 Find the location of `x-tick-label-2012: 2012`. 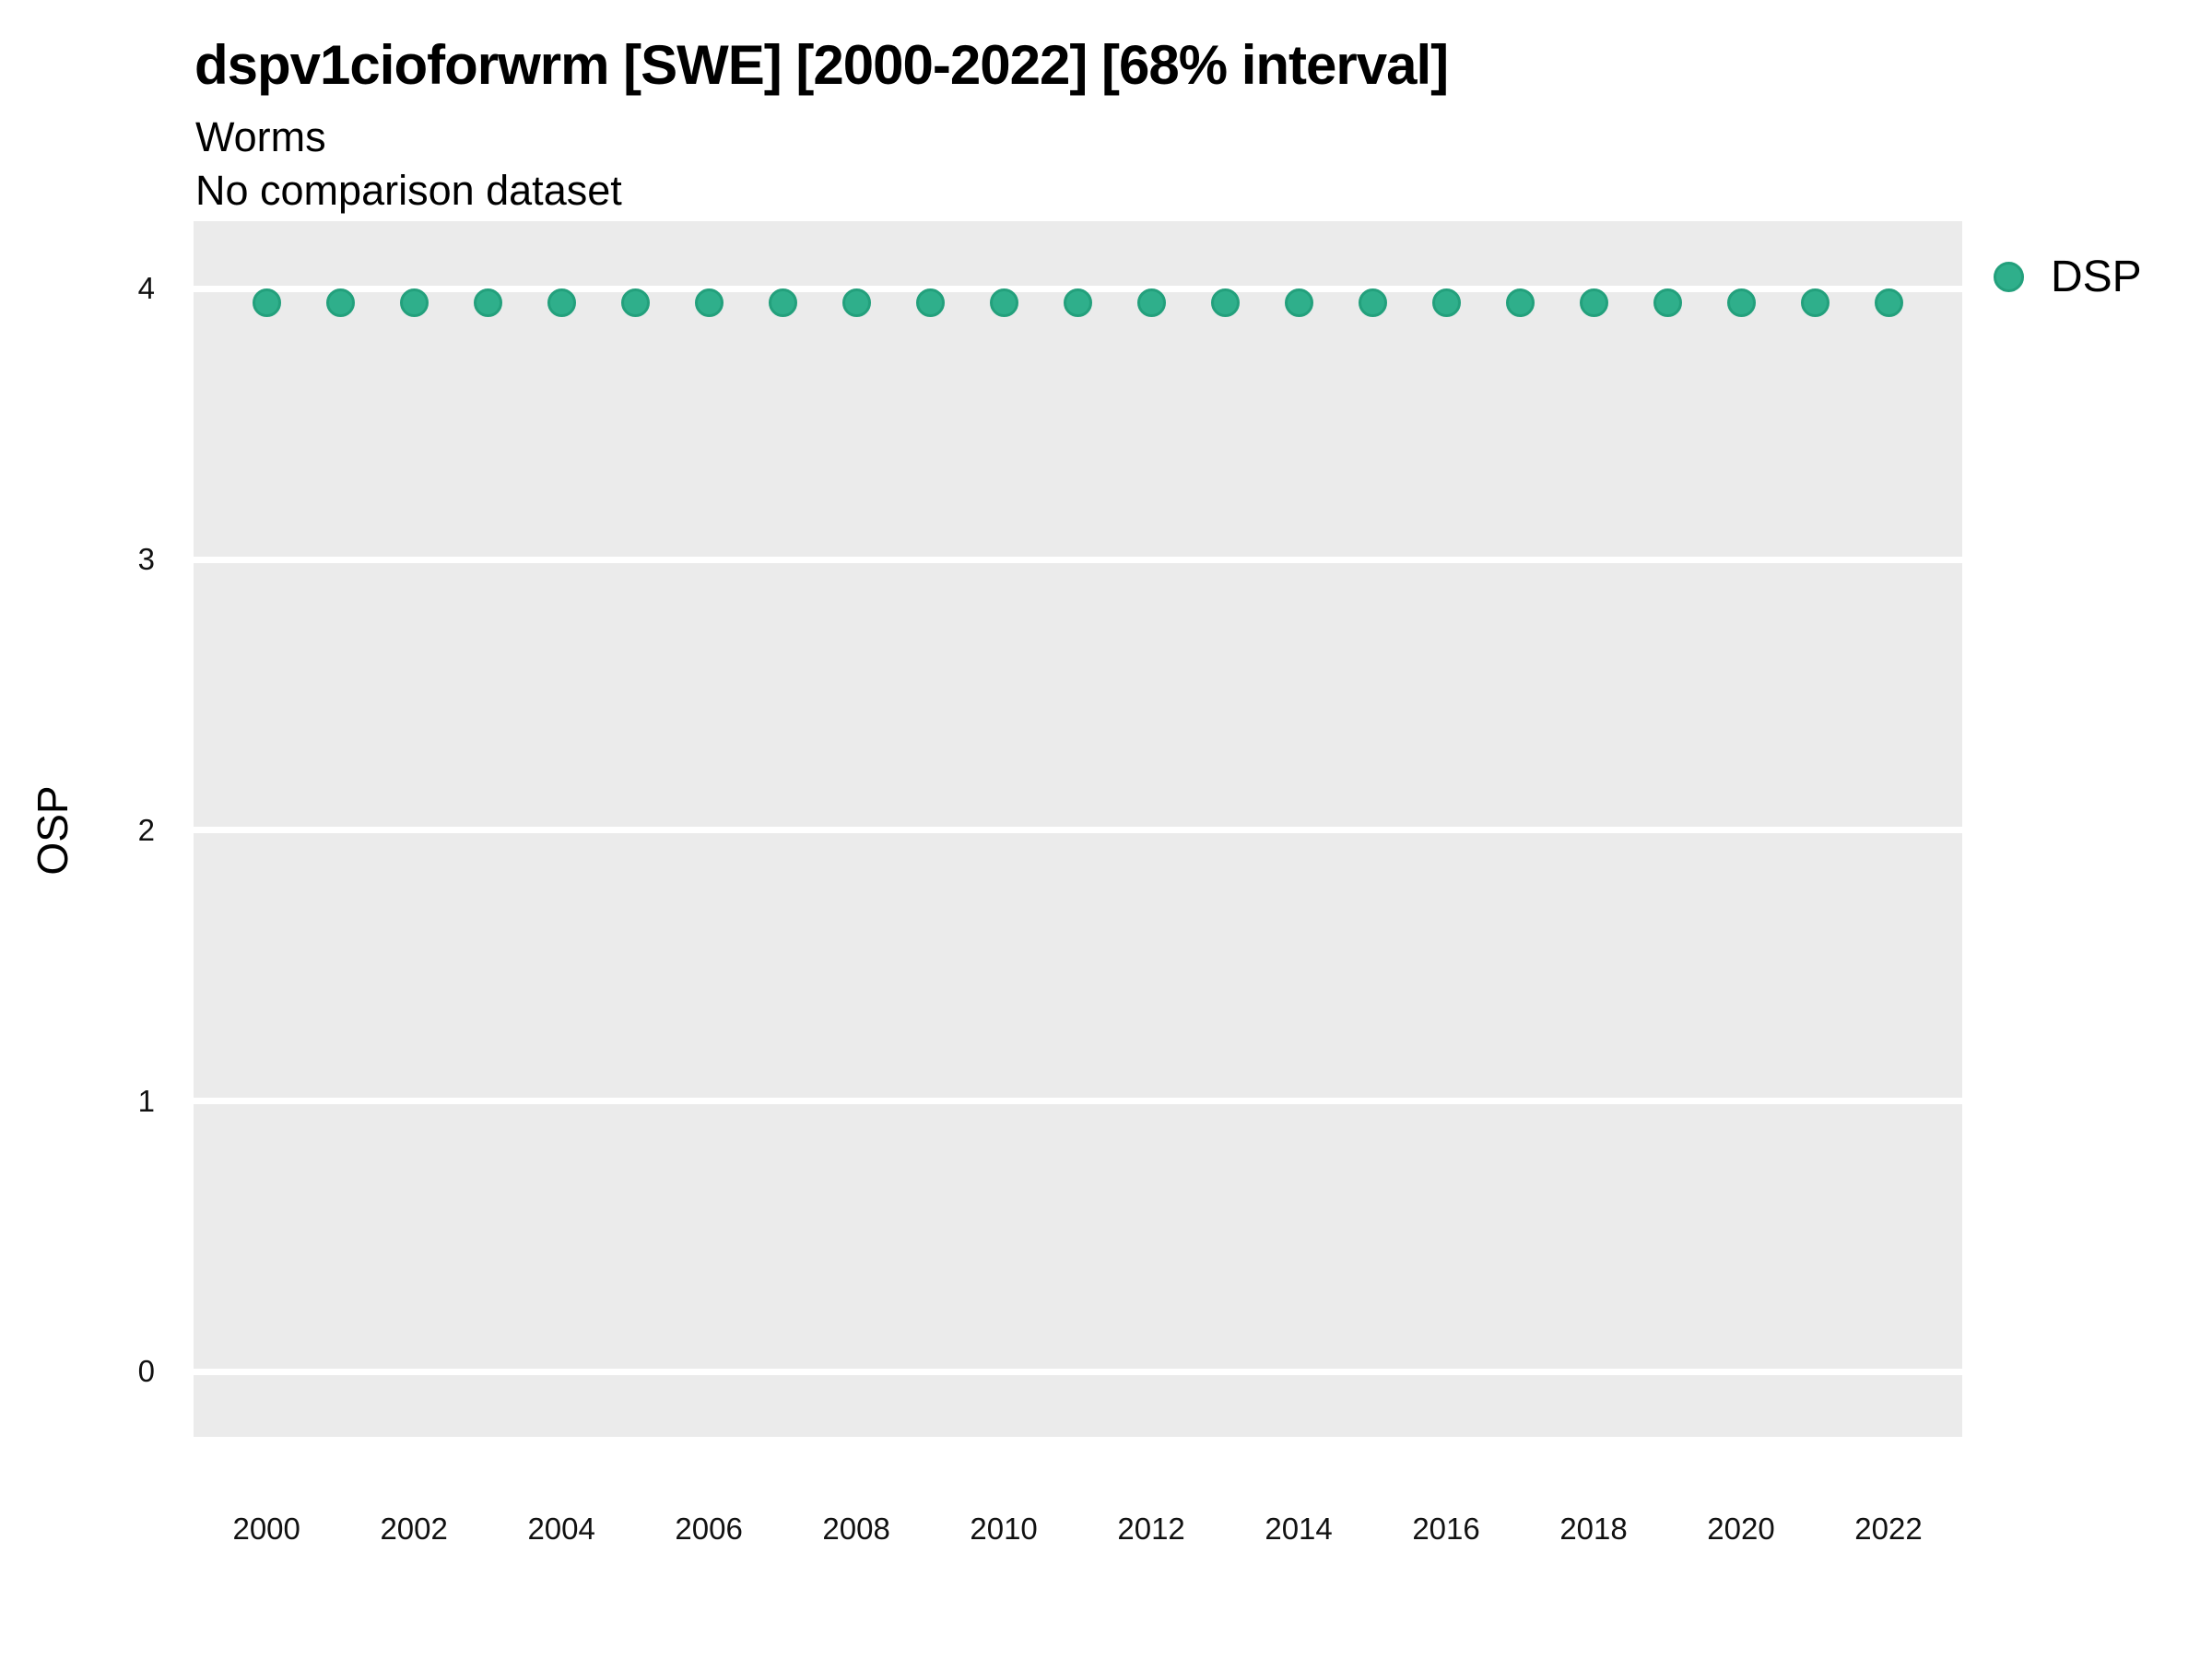

x-tick-label-2012: 2012 is located at coordinates (1151, 1529).